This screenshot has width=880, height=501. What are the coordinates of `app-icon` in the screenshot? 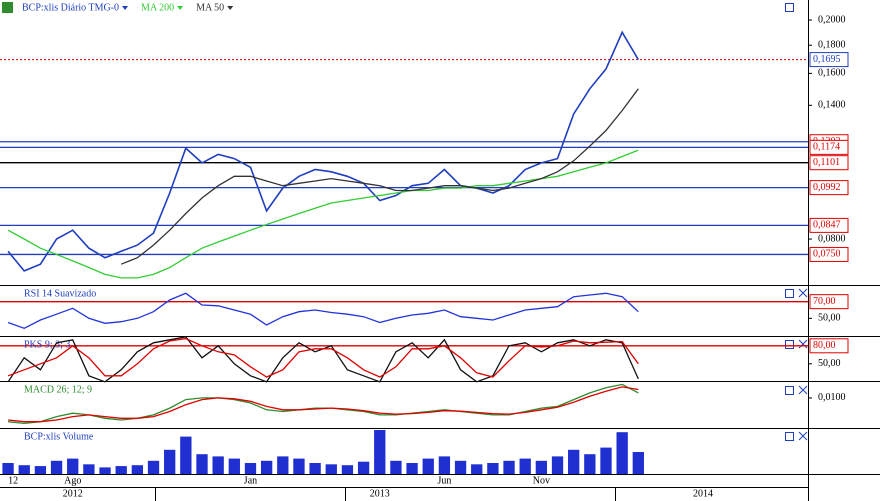 It's located at (7, 7).